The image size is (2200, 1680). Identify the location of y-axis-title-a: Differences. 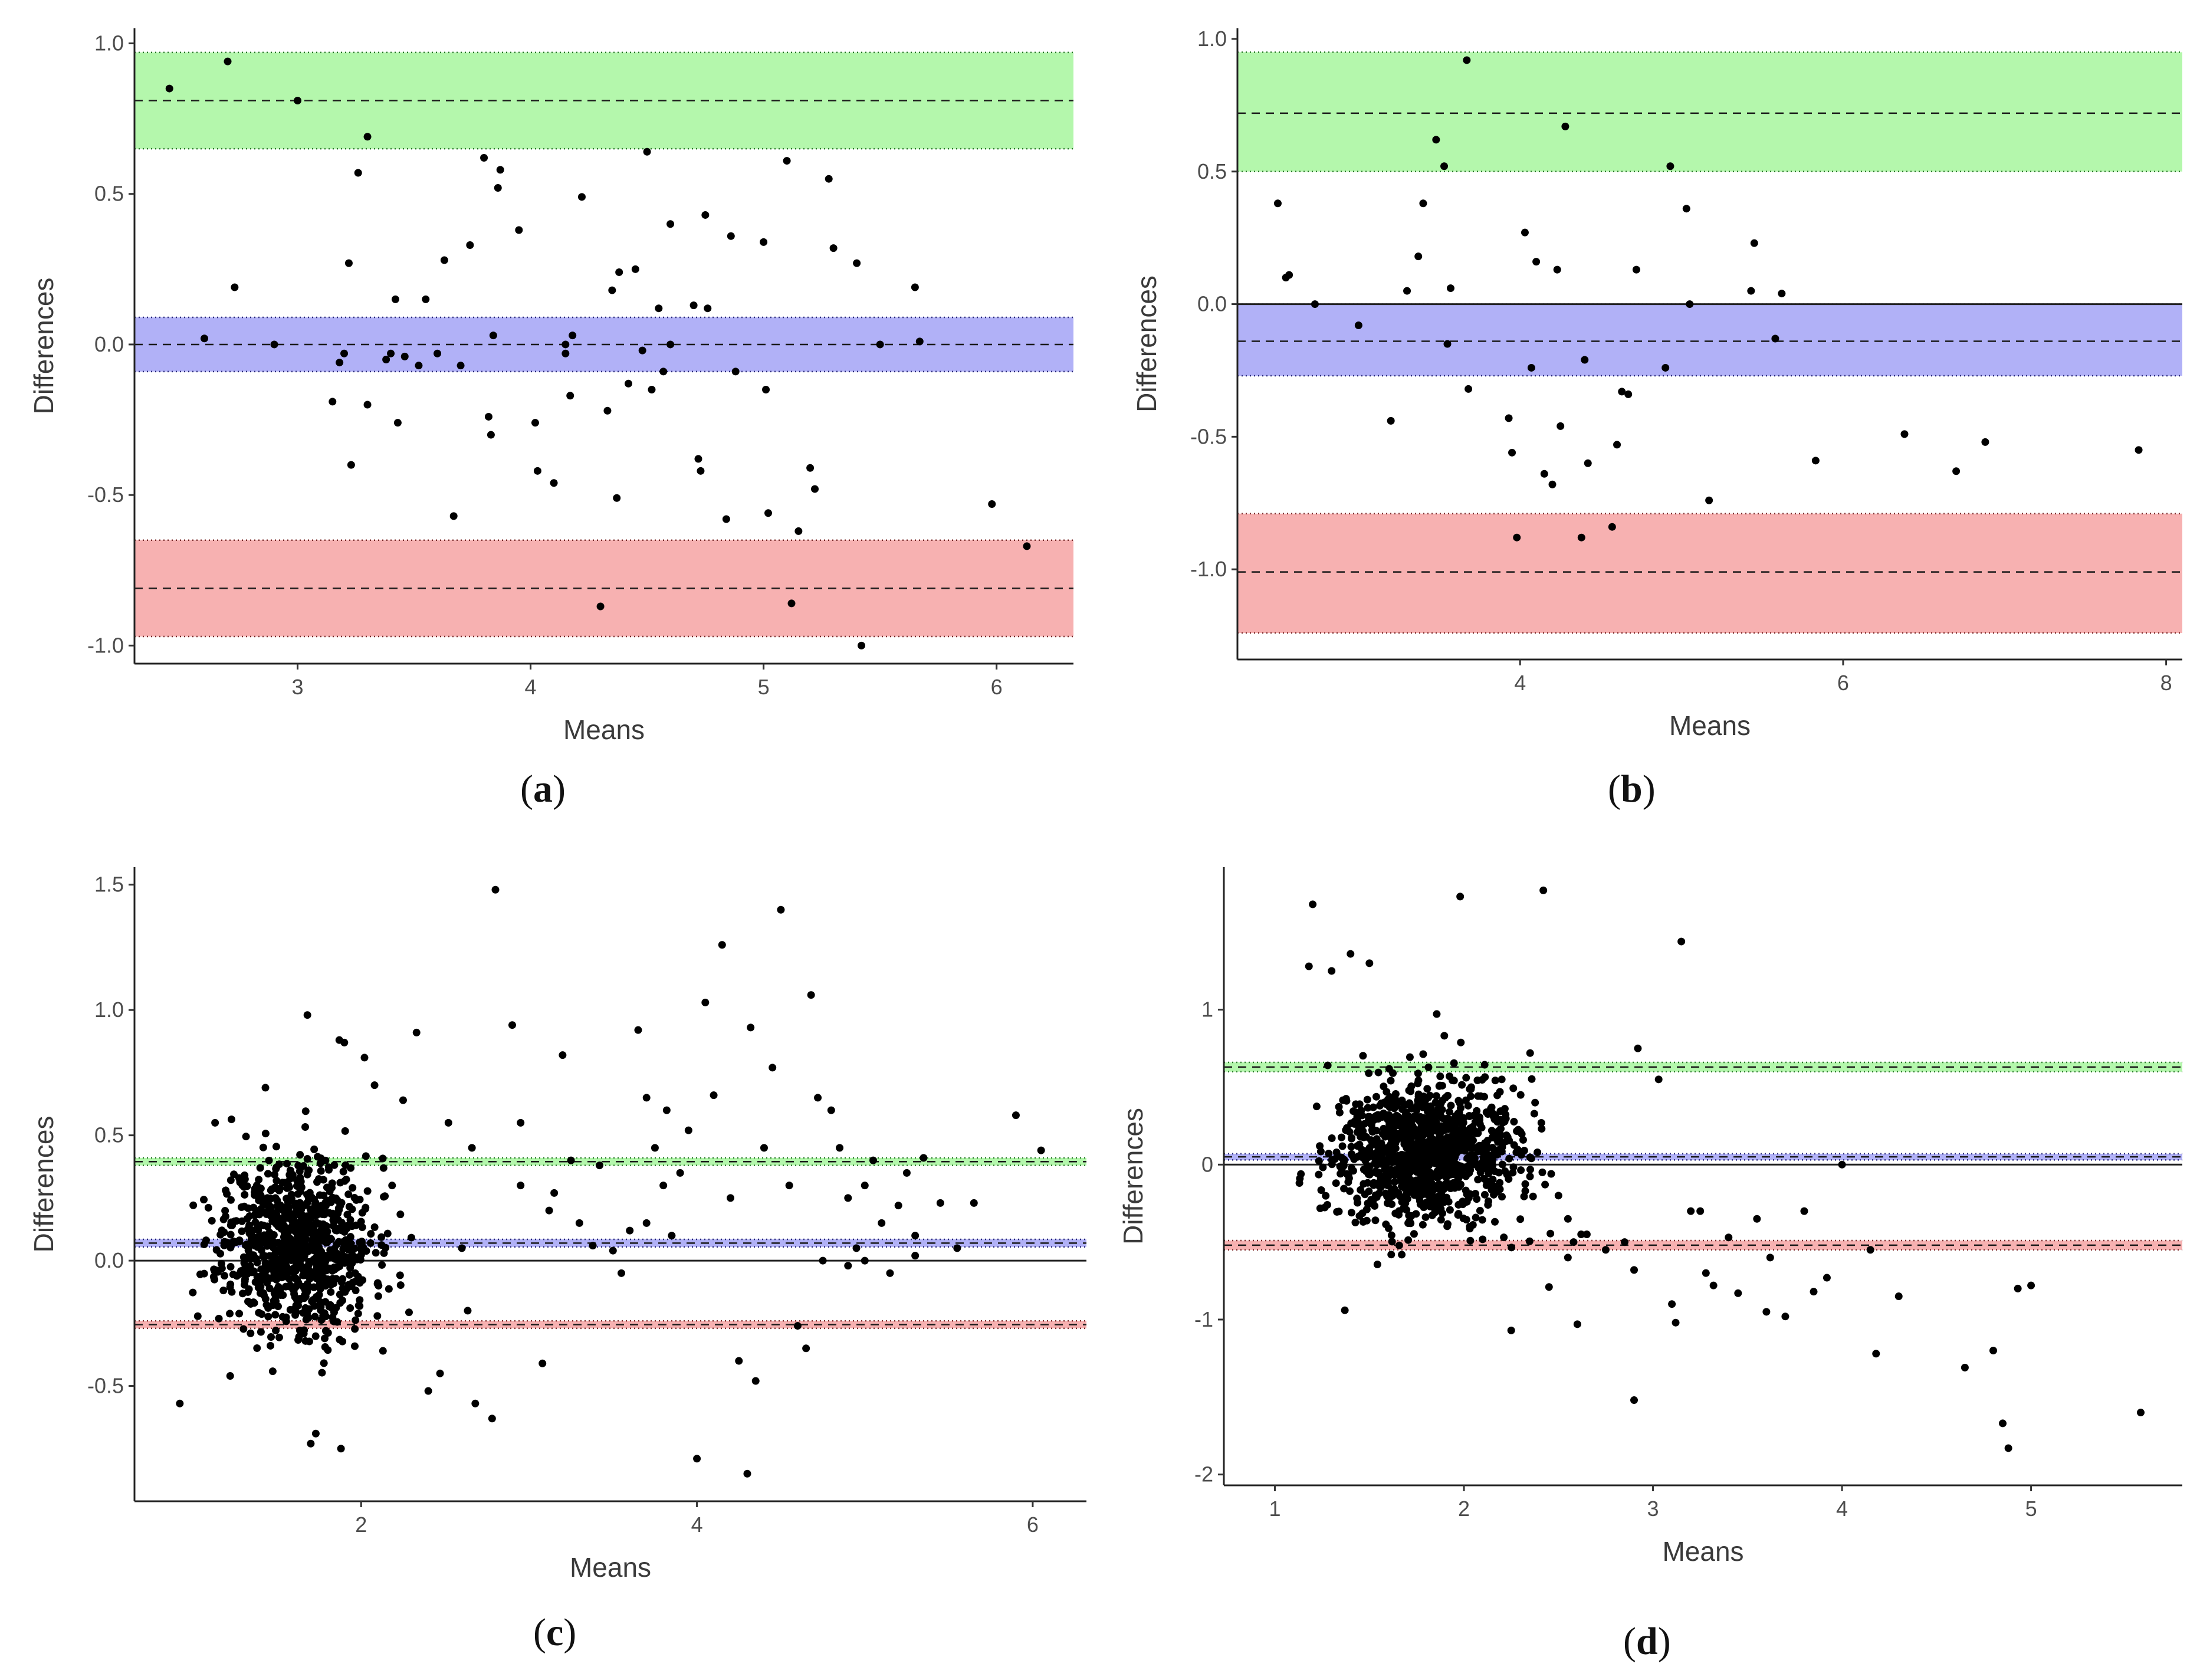
(43, 346).